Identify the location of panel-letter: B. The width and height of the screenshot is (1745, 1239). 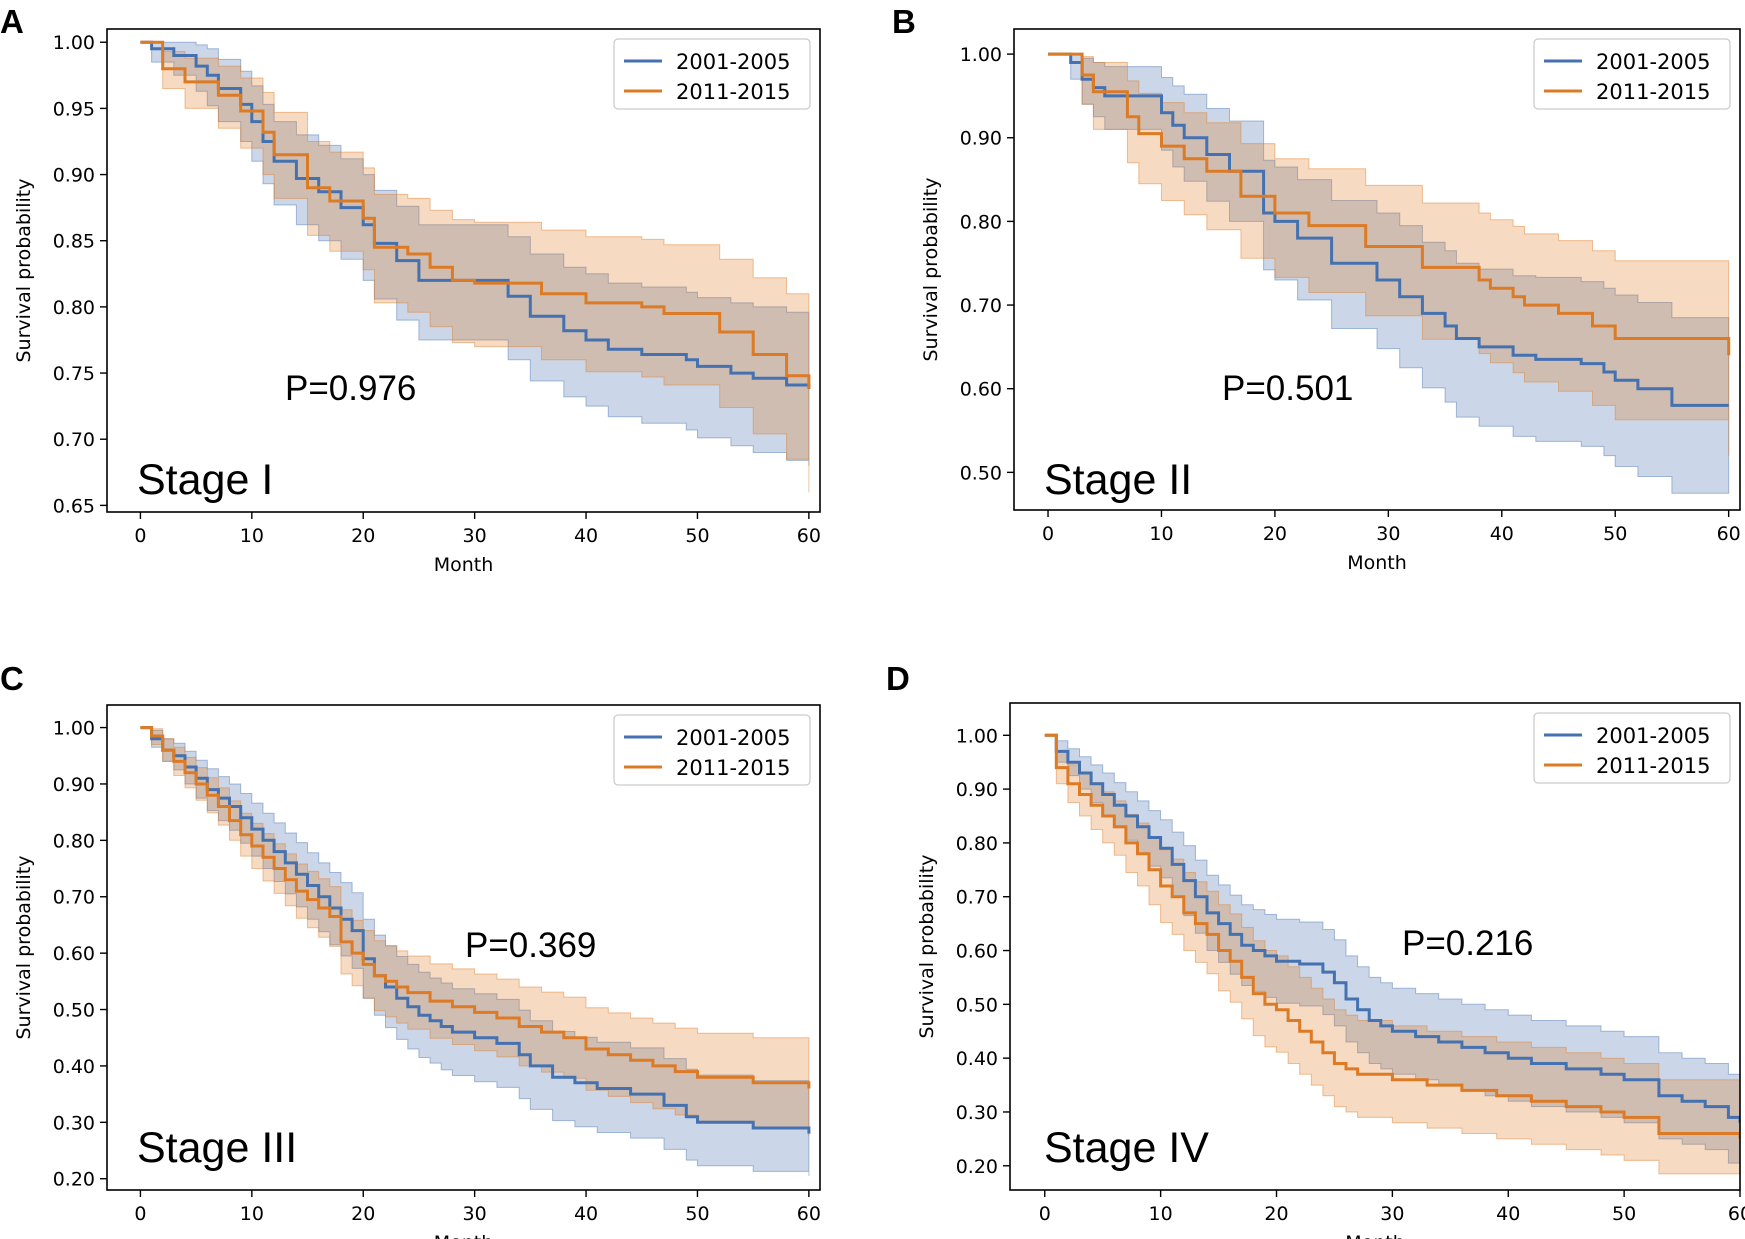
(904, 21).